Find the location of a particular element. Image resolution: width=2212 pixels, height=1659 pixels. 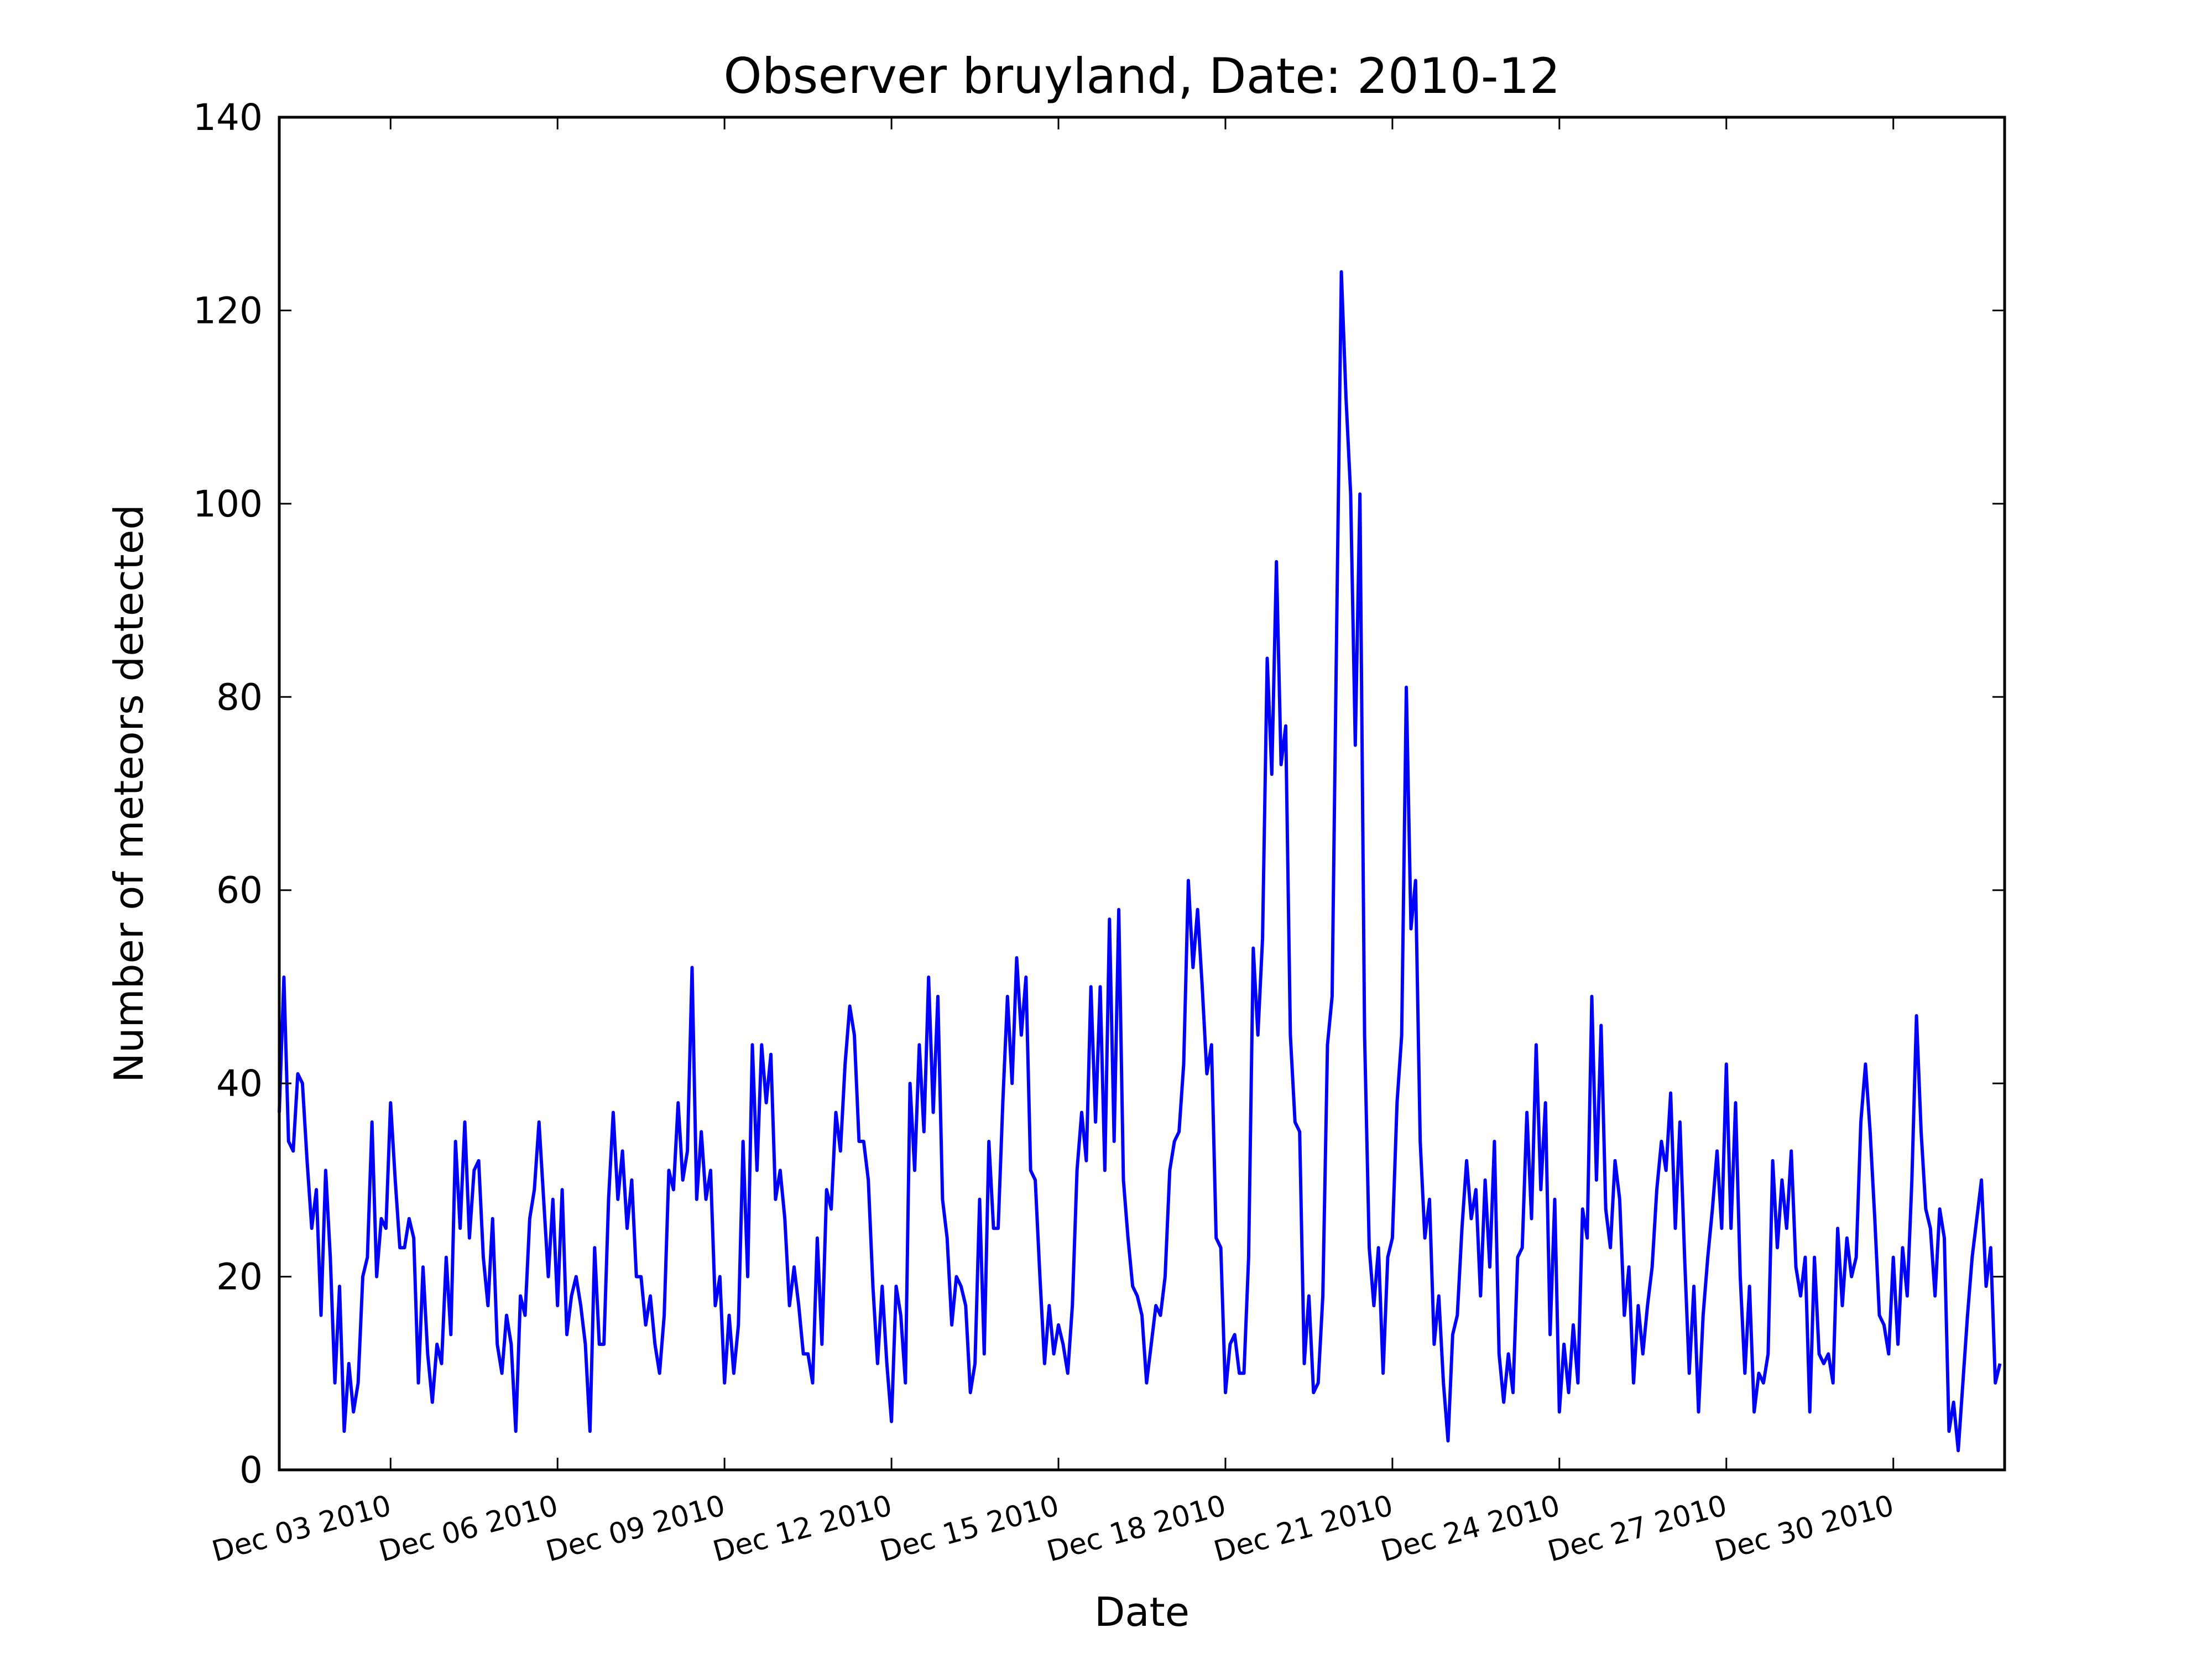

y-tick-label: 140 is located at coordinates (228, 118).